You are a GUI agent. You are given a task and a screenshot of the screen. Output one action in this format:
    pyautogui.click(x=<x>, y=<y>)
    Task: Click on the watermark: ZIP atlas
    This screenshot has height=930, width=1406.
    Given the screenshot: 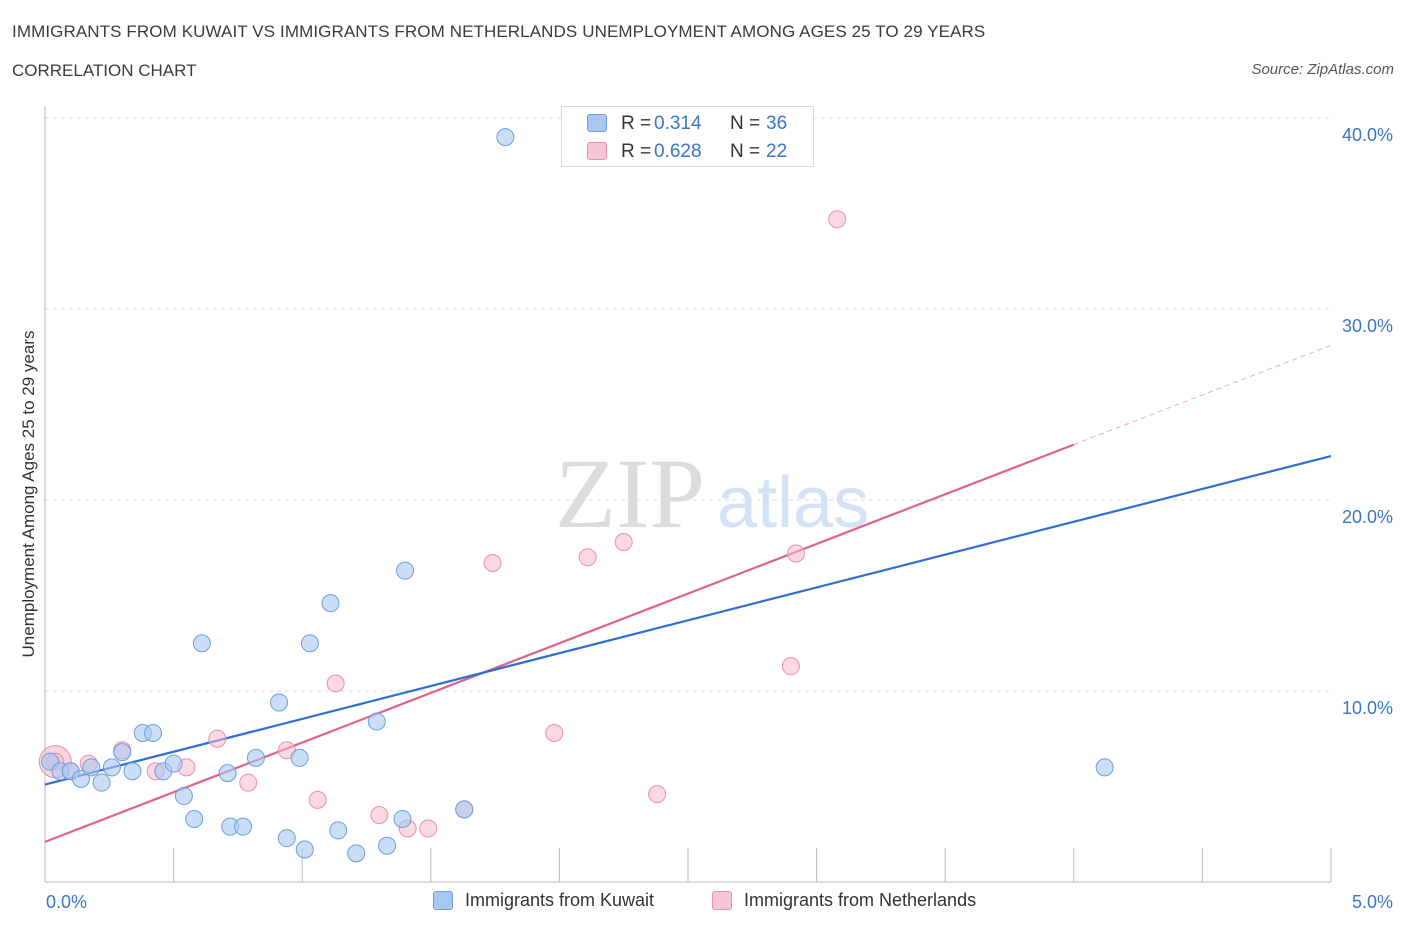 What is the action you would take?
    pyautogui.click(x=712, y=493)
    